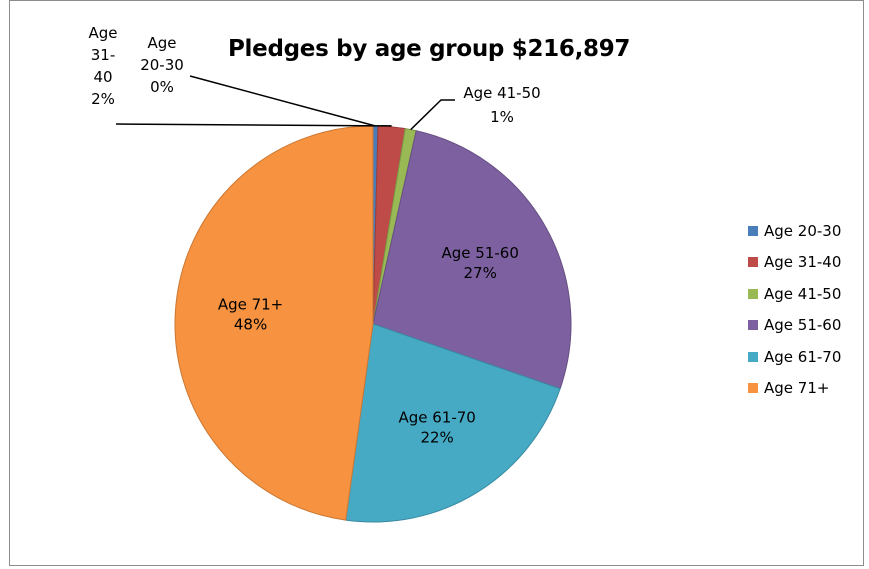 This screenshot has width=869, height=569. I want to click on legend-label: Age 61-70, so click(803, 356).